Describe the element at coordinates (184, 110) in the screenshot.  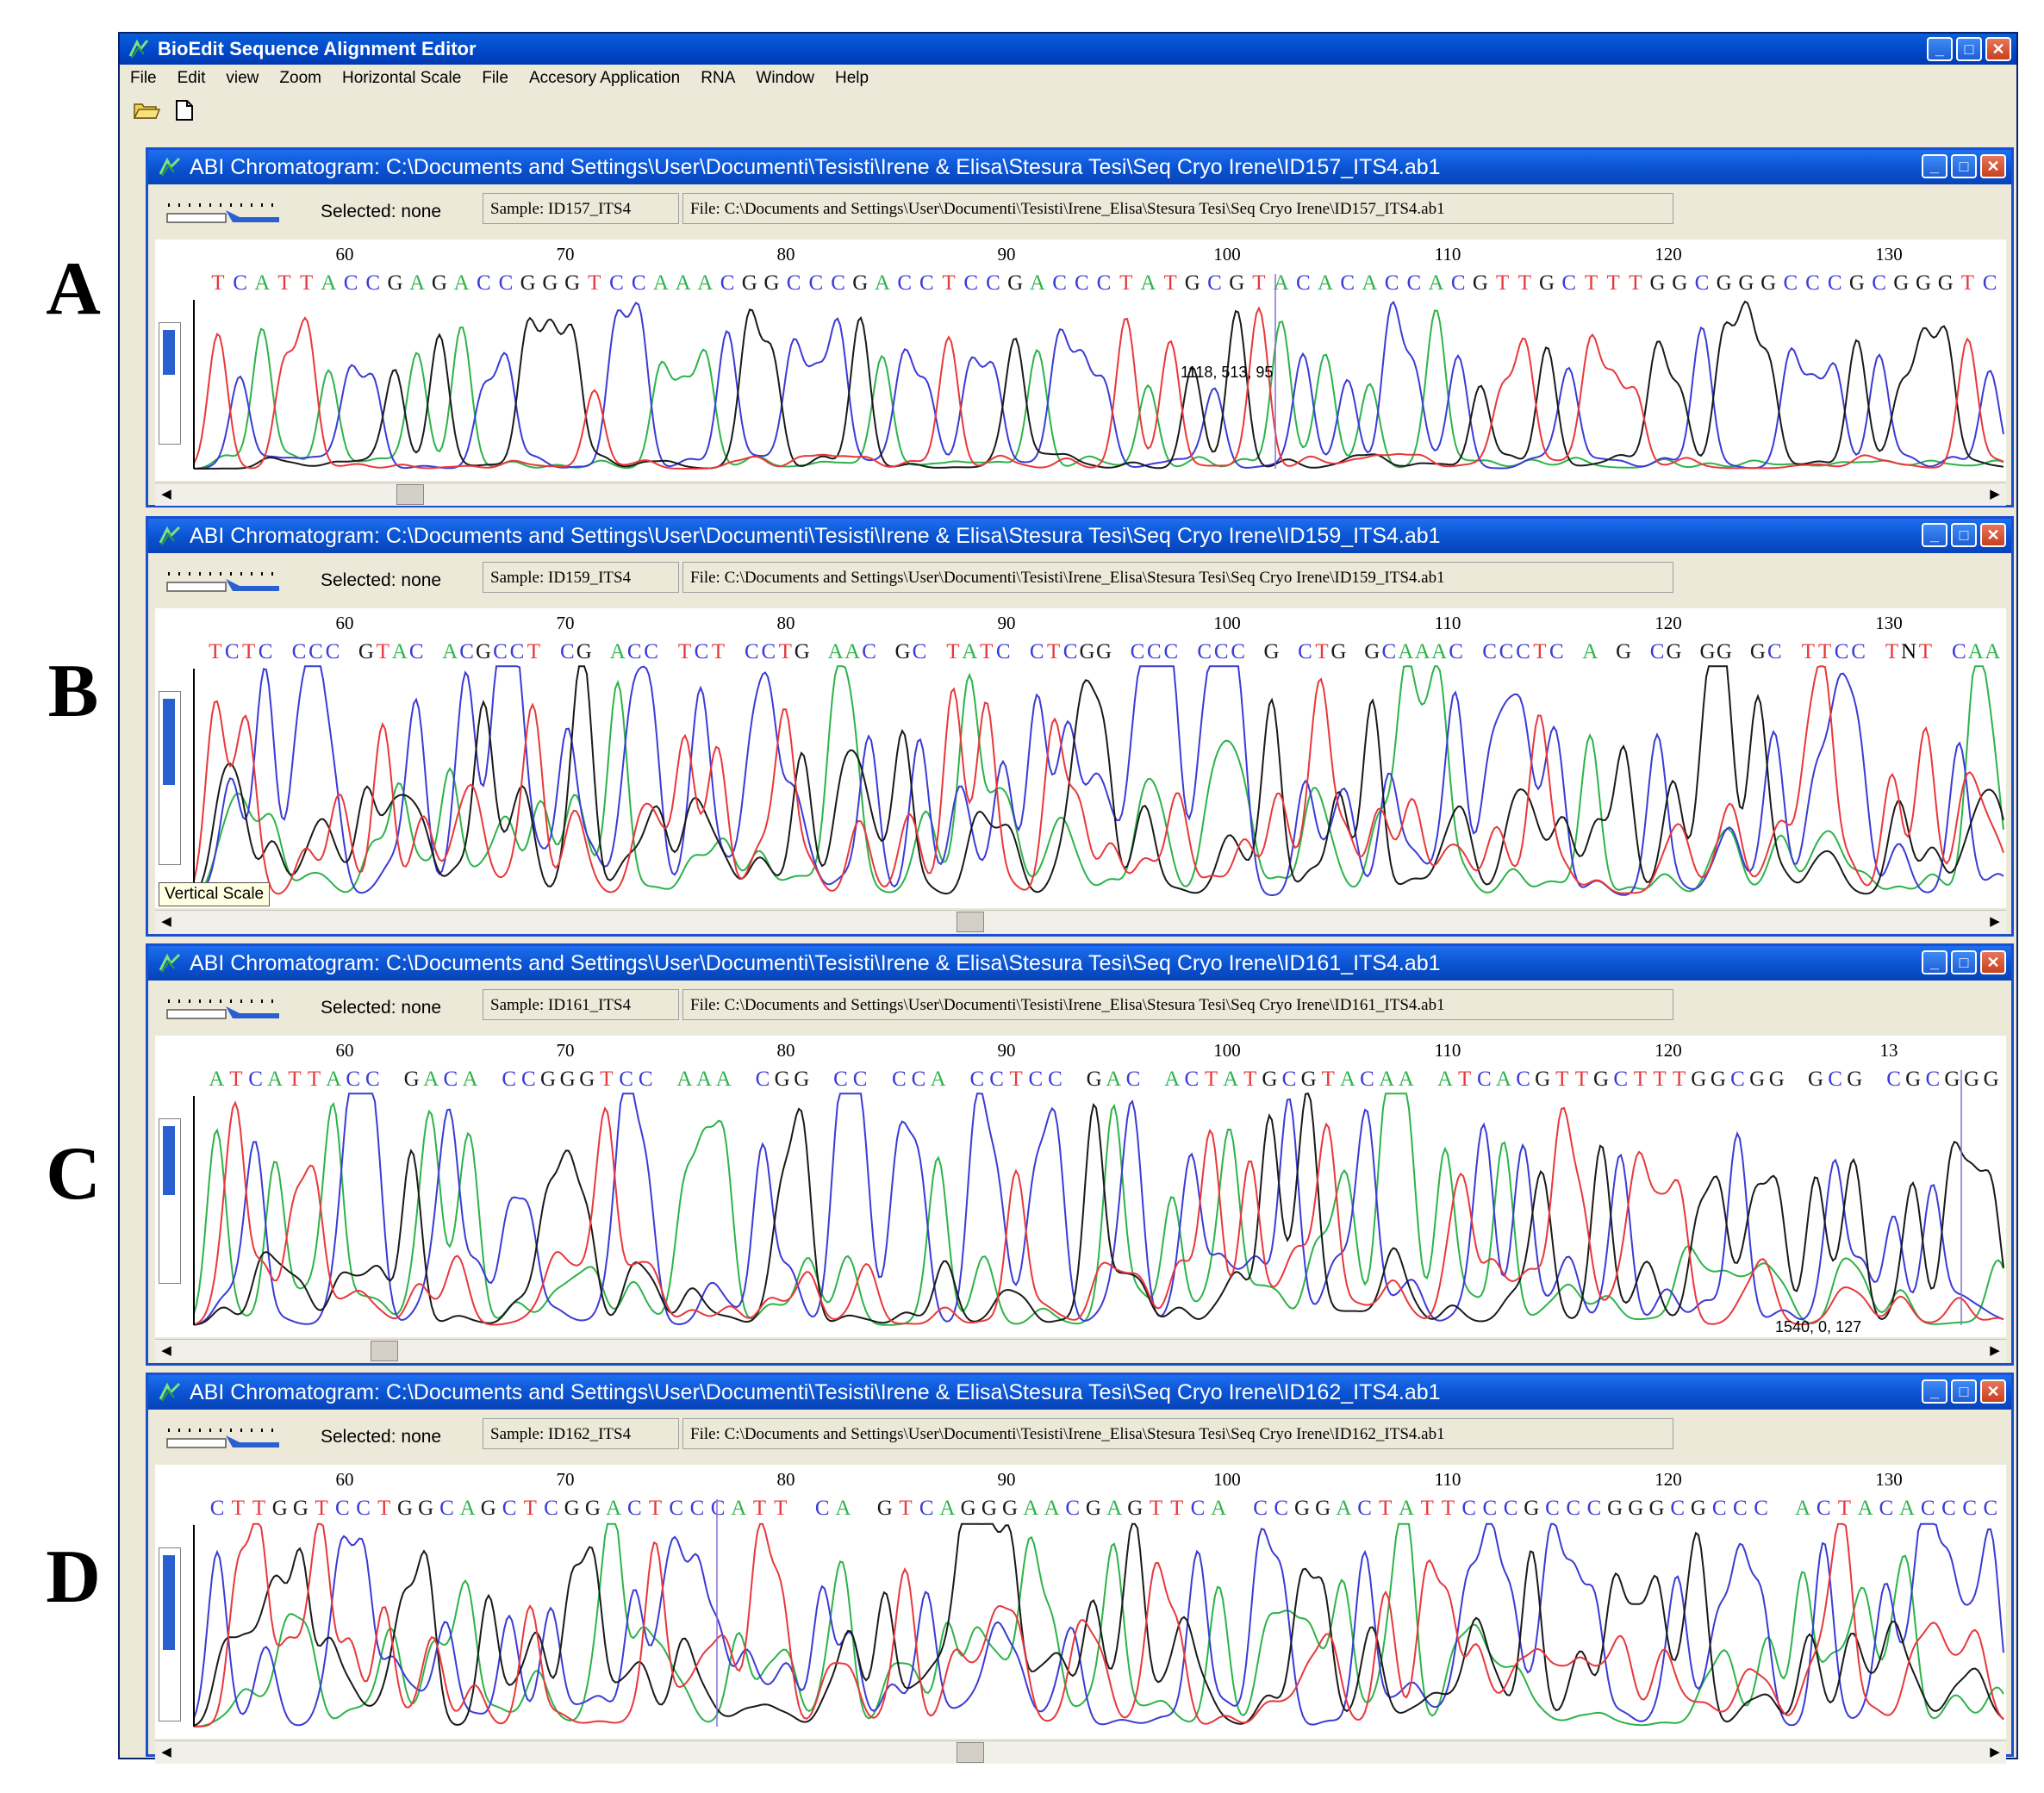
I see `new-document-icon` at that location.